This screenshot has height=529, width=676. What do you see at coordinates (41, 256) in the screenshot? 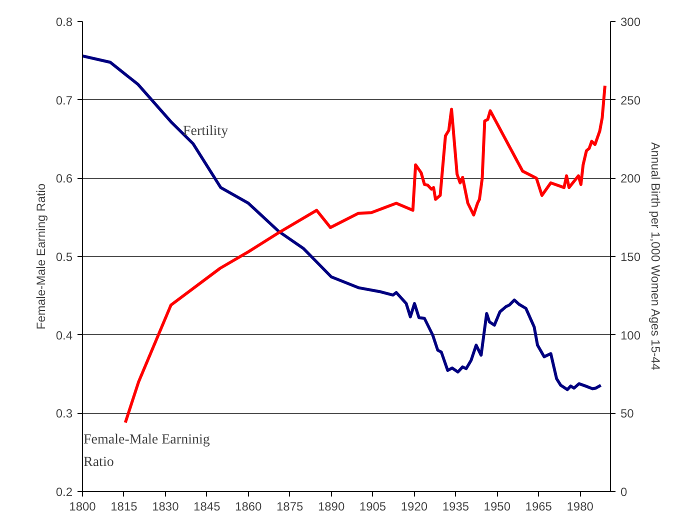
I see `y-axis-title: Female-Male Earning Ratio` at bounding box center [41, 256].